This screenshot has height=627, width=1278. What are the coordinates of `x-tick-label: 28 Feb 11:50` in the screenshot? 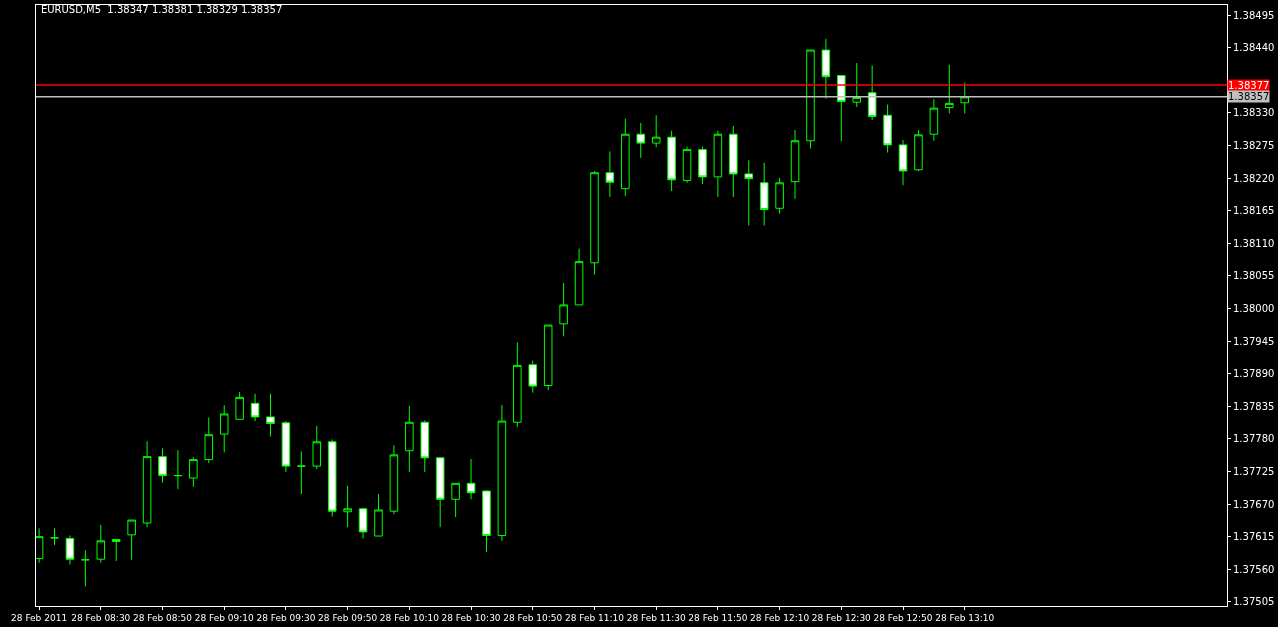 It's located at (718, 617).